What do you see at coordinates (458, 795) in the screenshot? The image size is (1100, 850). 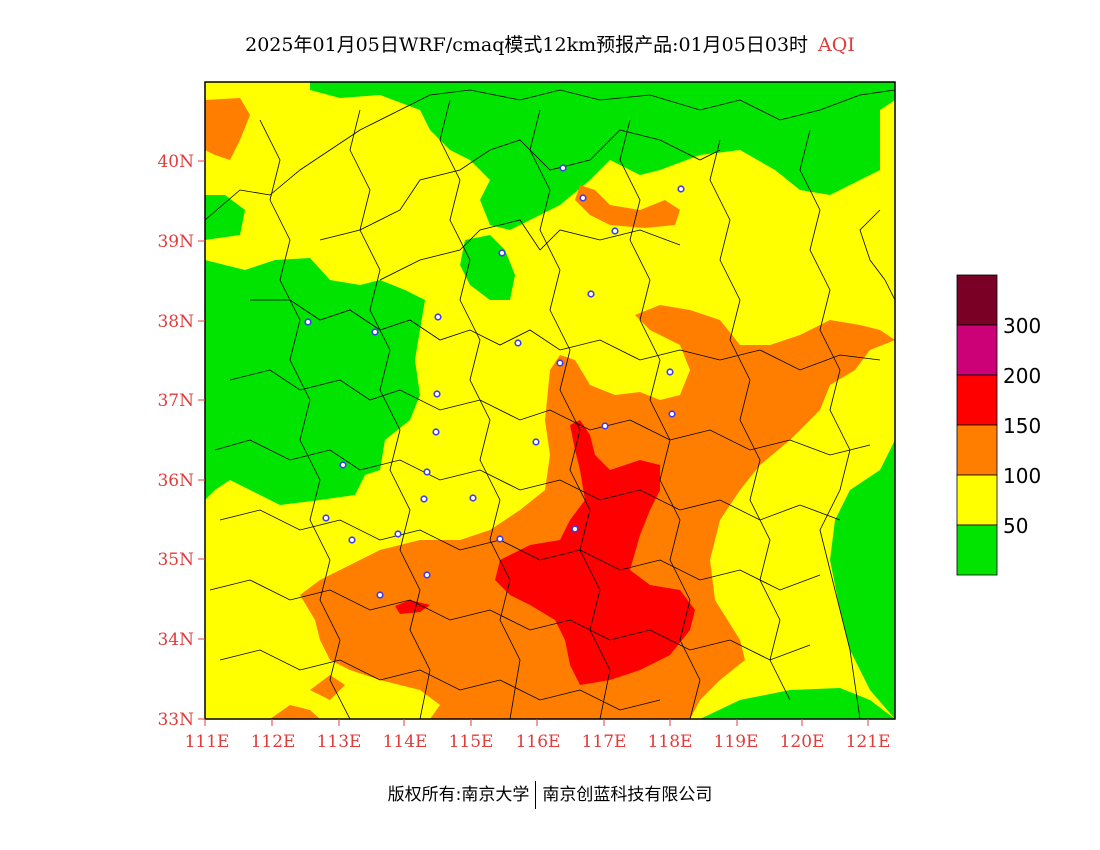 I see `copyright-left: 版权所有:南京大学` at bounding box center [458, 795].